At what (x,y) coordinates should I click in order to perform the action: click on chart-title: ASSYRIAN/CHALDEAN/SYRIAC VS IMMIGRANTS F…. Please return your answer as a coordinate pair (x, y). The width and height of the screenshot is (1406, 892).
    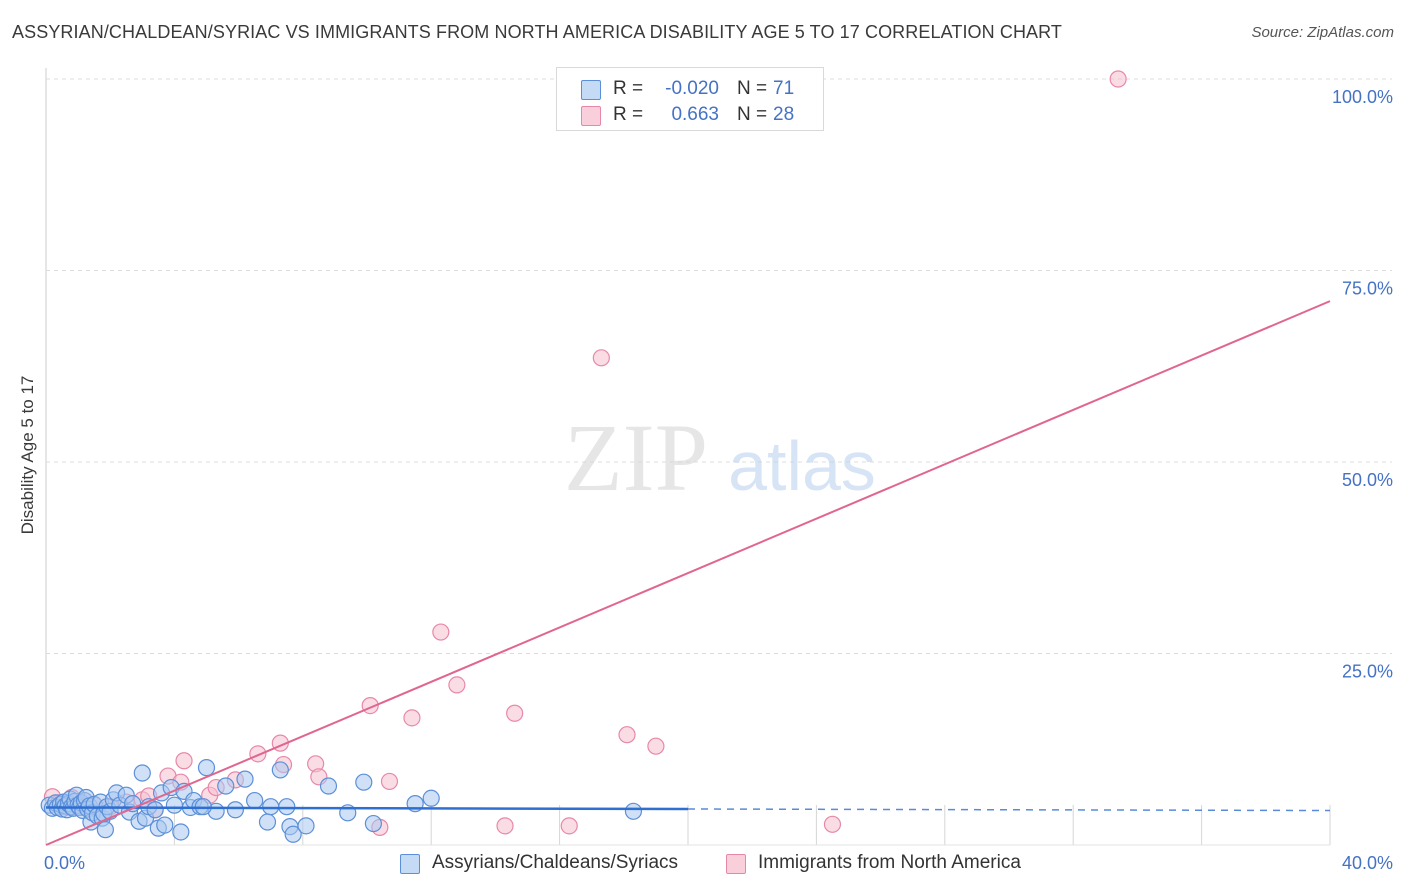
    Looking at the image, I should click on (537, 32).